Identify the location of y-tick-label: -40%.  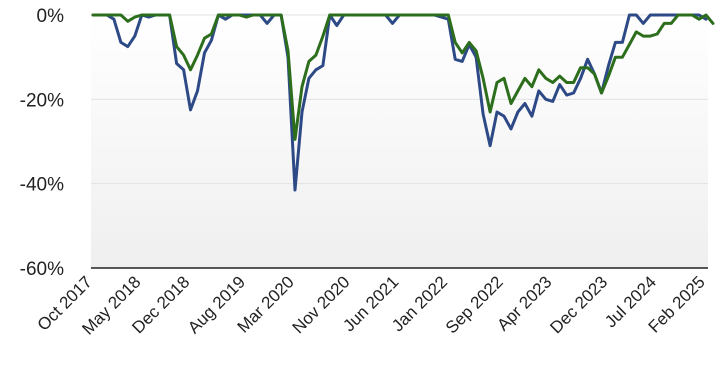
(42, 185).